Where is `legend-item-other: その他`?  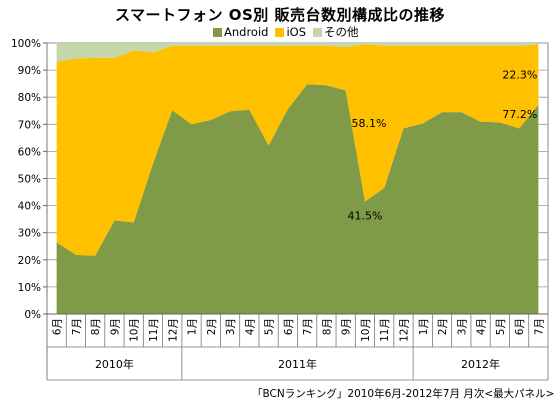
legend-item-other: その他 is located at coordinates (336, 32).